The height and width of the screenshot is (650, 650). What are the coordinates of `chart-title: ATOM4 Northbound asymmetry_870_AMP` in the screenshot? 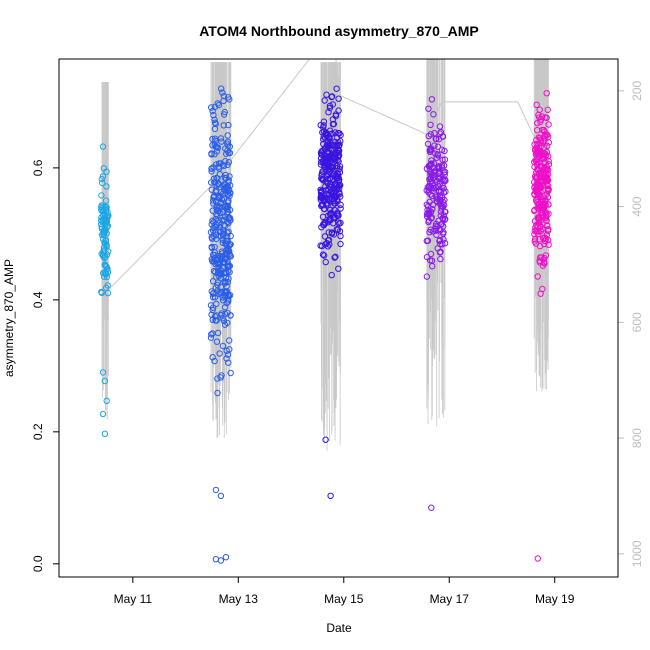 It's located at (339, 31).